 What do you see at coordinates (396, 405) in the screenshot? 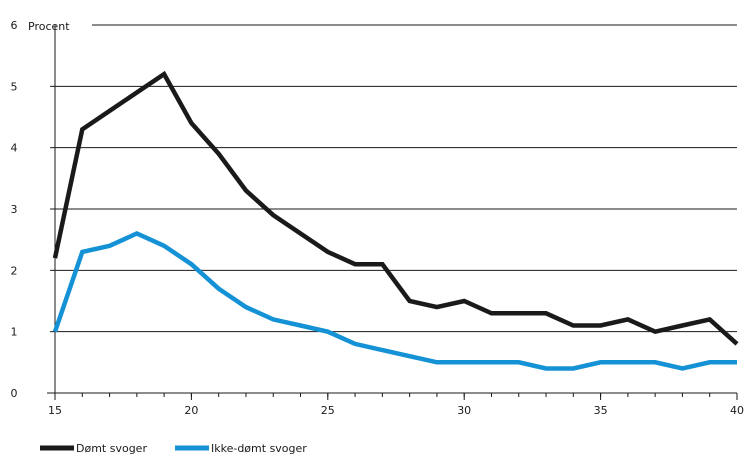
I see `x-axis-ticks: 15 20 25 30 35 40` at bounding box center [396, 405].